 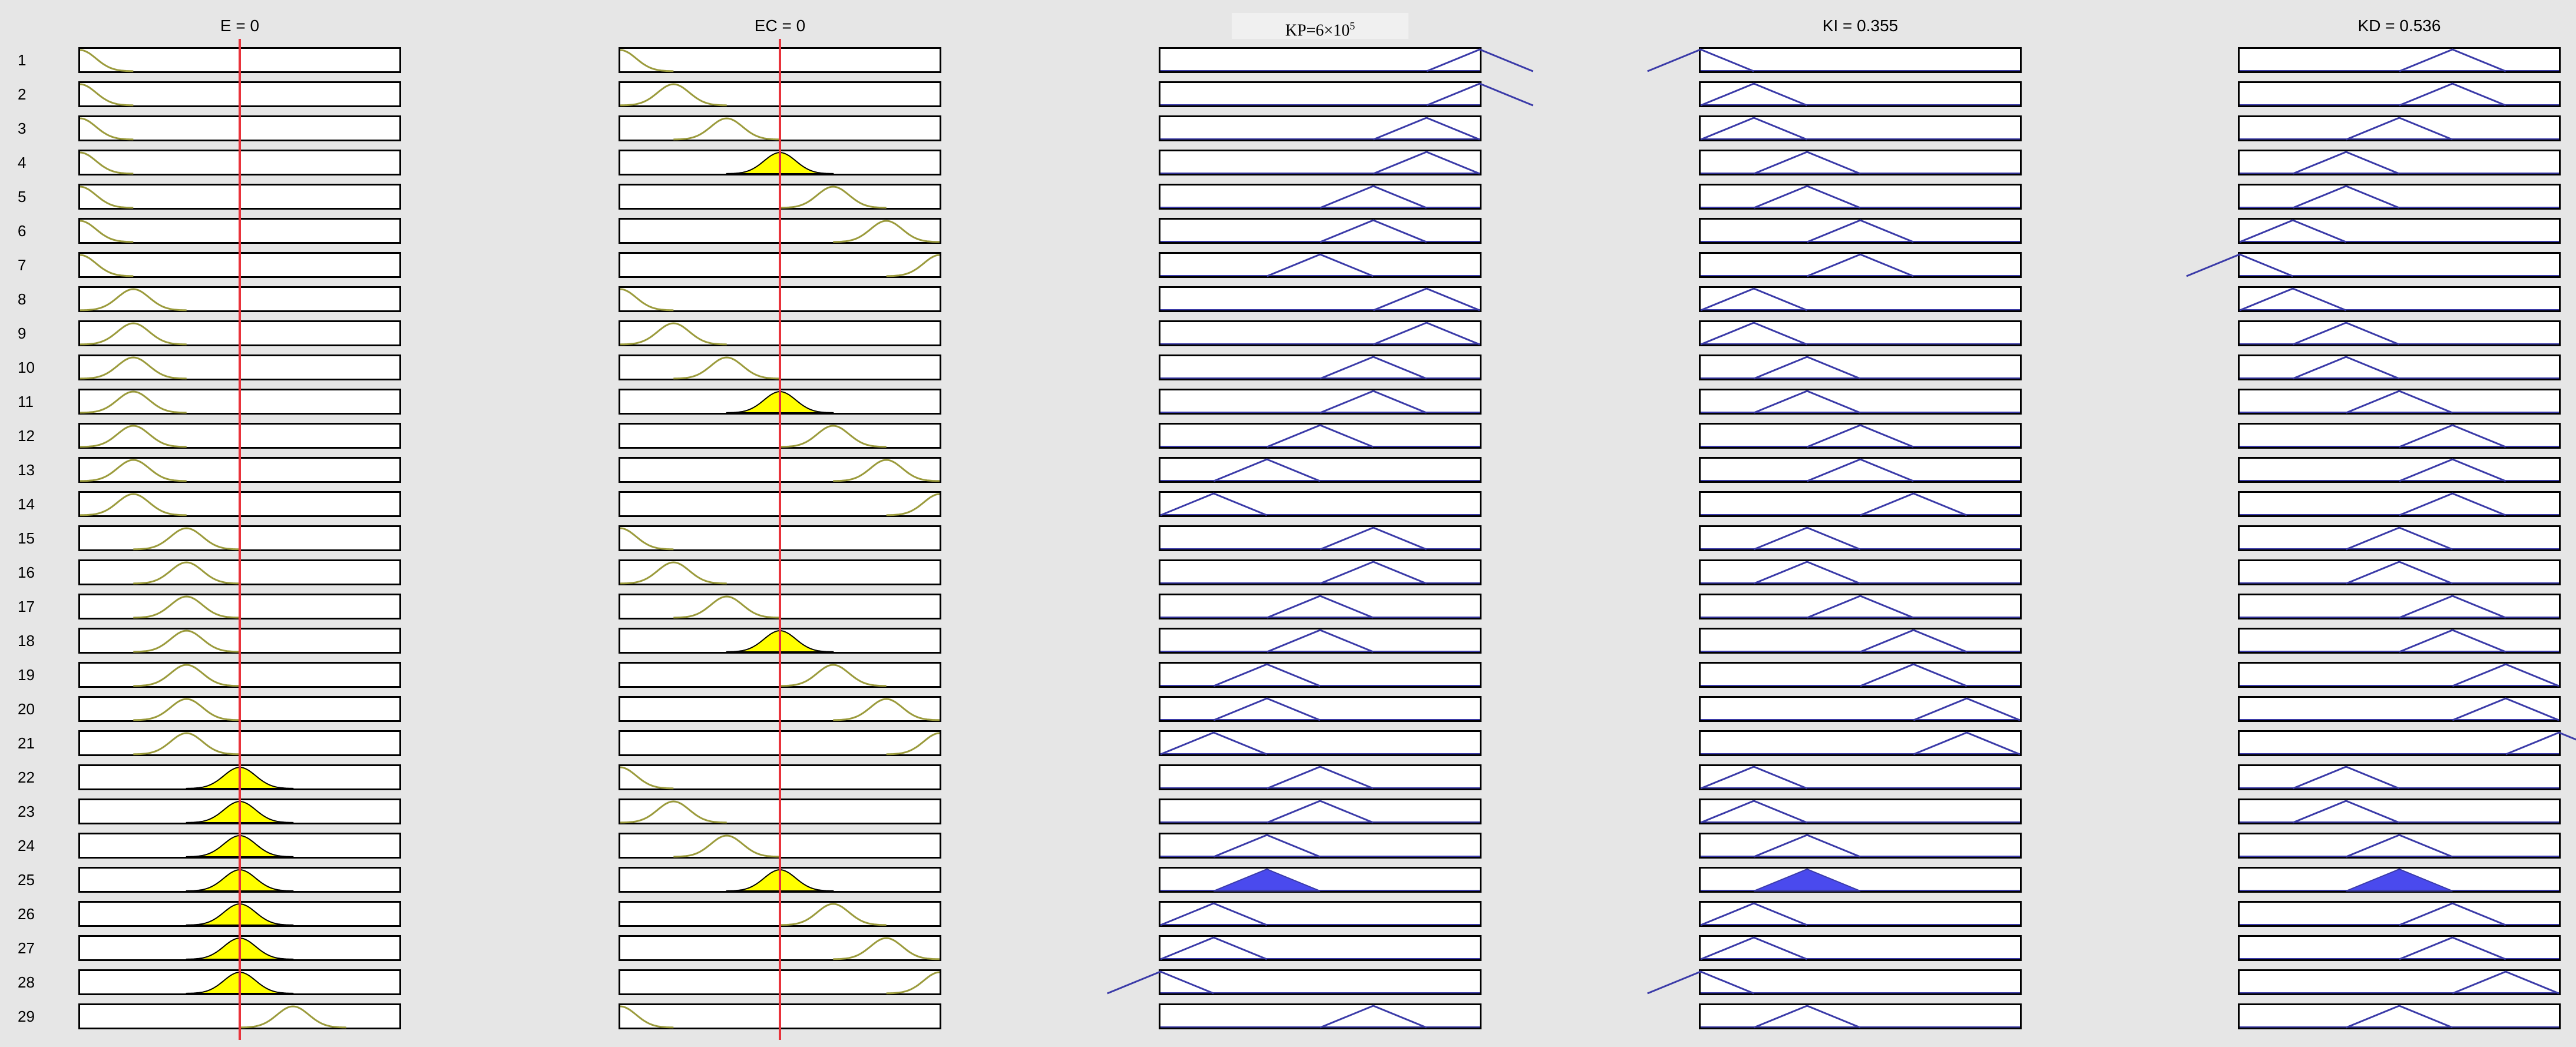 What do you see at coordinates (2399, 880) in the screenshot?
I see `rule-25-kd-plot` at bounding box center [2399, 880].